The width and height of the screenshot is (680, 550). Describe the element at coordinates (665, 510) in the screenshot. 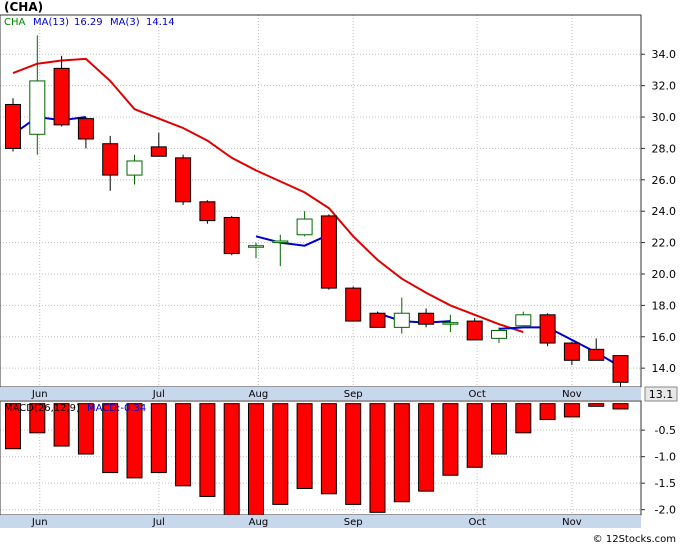

I see `macd-y-tick-label: -2.0` at that location.